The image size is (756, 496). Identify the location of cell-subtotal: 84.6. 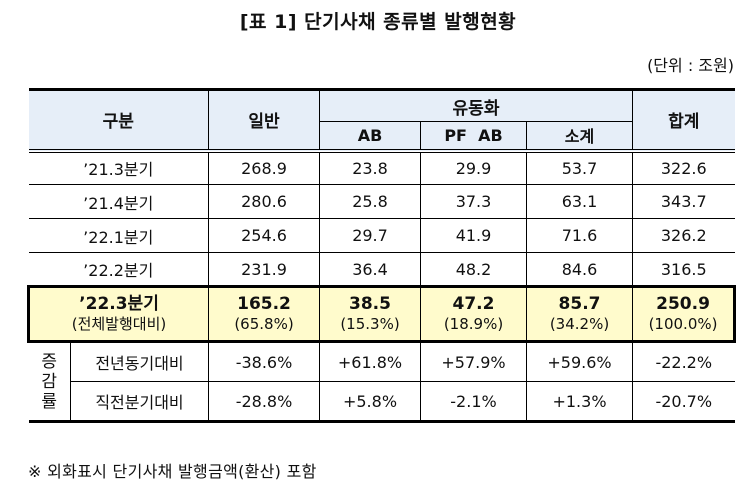
(579, 269).